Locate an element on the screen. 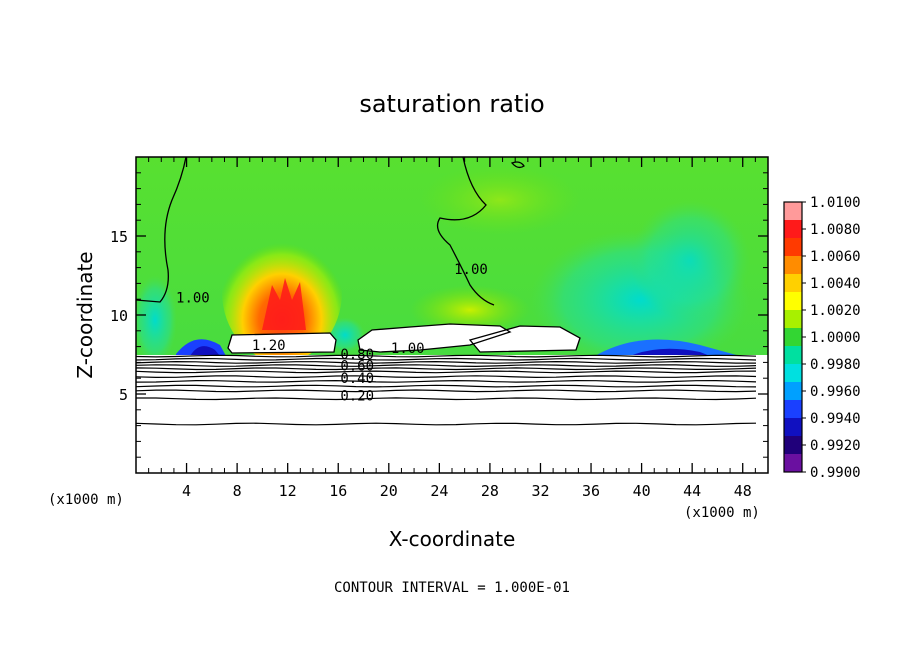  x-tick-label: 20 is located at coordinates (389, 491).